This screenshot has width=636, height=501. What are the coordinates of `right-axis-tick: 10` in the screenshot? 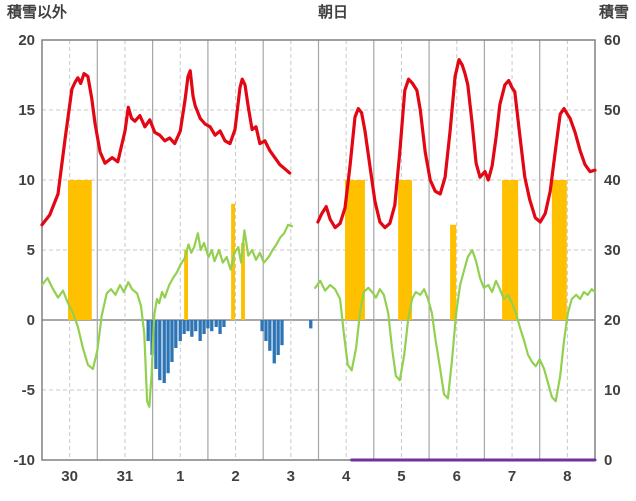 It's located at (612, 390).